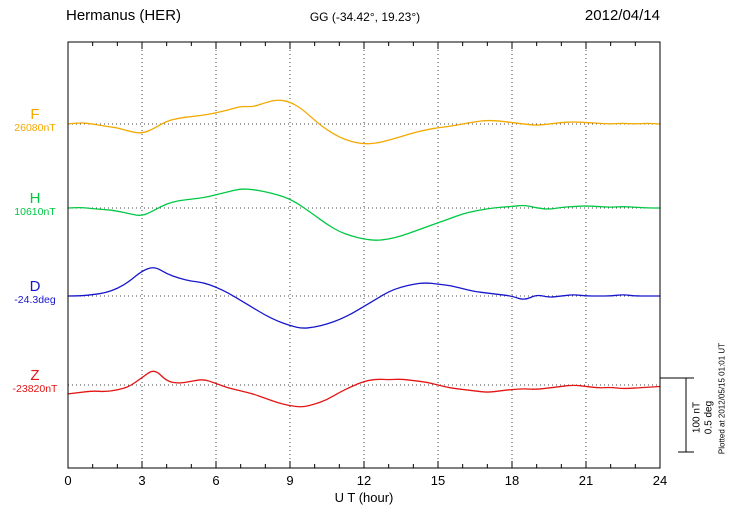 The image size is (730, 520). What do you see at coordinates (364, 298) in the screenshot?
I see `trace-D` at bounding box center [364, 298].